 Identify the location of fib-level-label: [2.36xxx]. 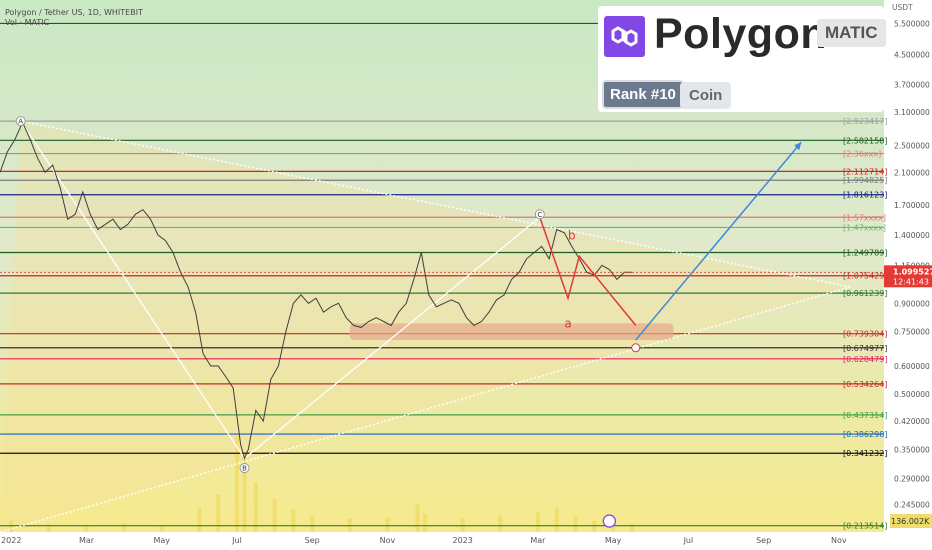
(862, 154).